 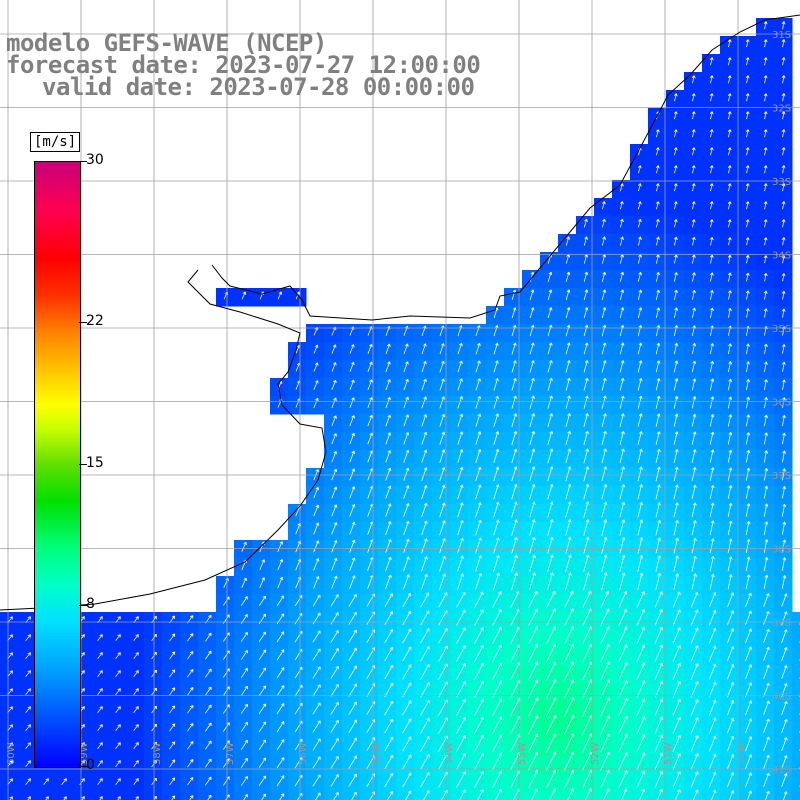 What do you see at coordinates (781, 770) in the screenshot?
I see `latitude-label: 41S` at bounding box center [781, 770].